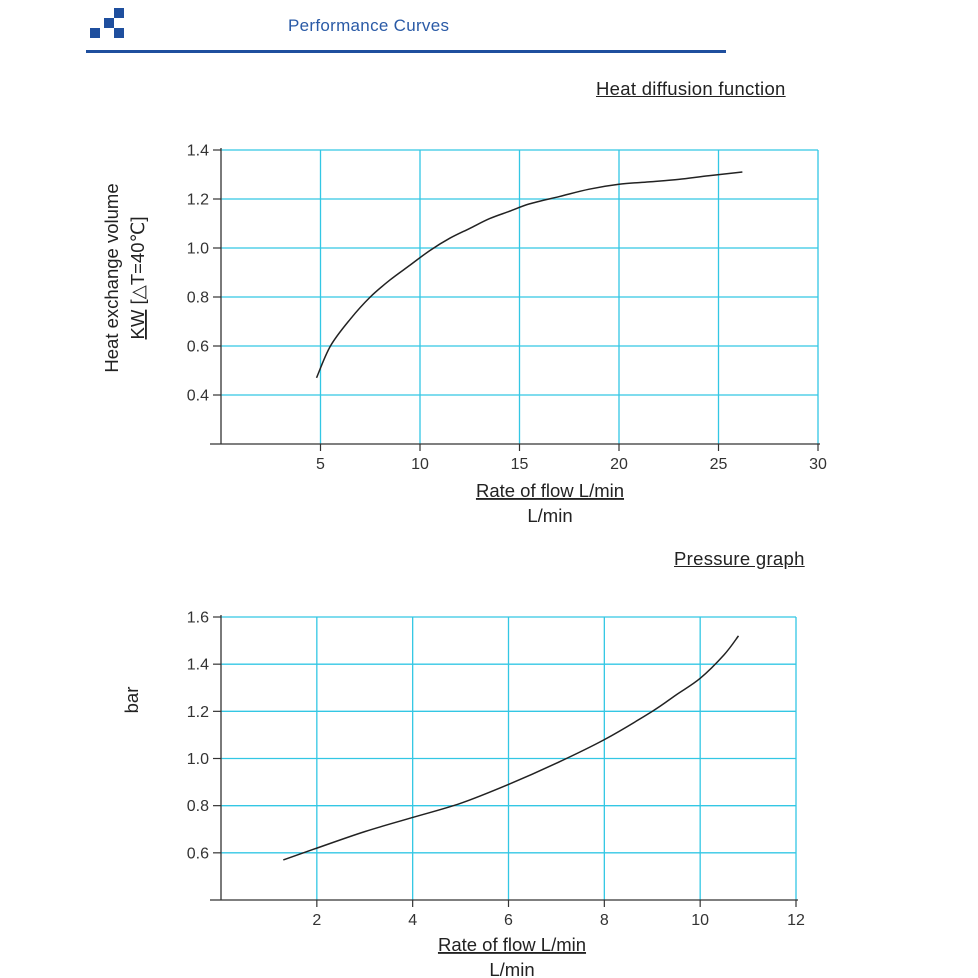 This screenshot has height=978, width=978. I want to click on c1-y-tick-label: 0.8, so click(198, 298).